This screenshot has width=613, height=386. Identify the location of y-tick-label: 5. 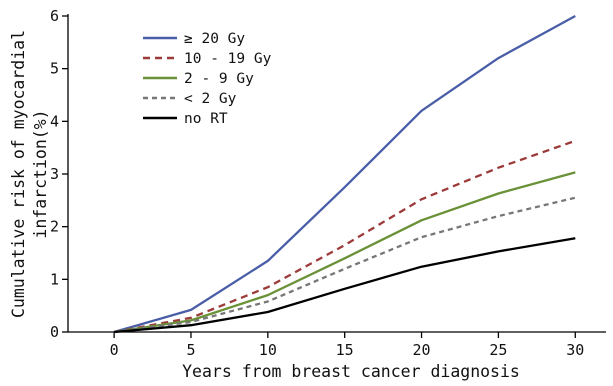
(54, 69).